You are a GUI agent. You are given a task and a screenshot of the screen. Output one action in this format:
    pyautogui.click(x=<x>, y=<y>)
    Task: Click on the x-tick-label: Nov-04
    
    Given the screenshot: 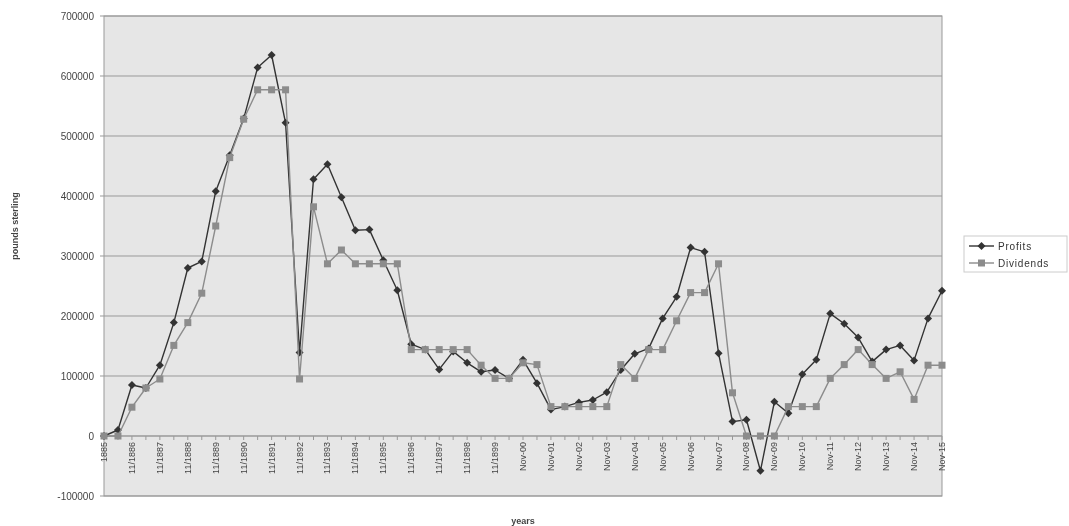 What is the action you would take?
    pyautogui.click(x=634, y=457)
    